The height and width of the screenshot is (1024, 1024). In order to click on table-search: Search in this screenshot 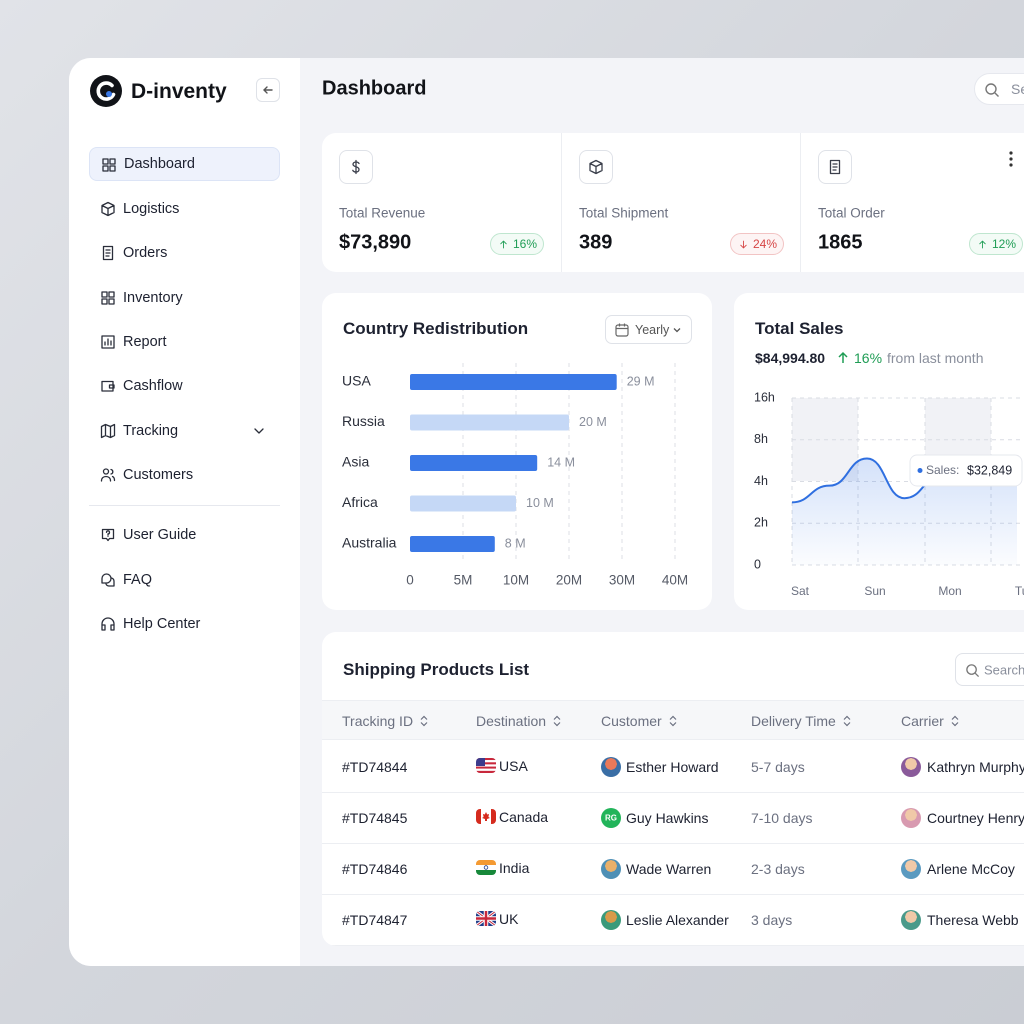, I will do `click(989, 669)`.